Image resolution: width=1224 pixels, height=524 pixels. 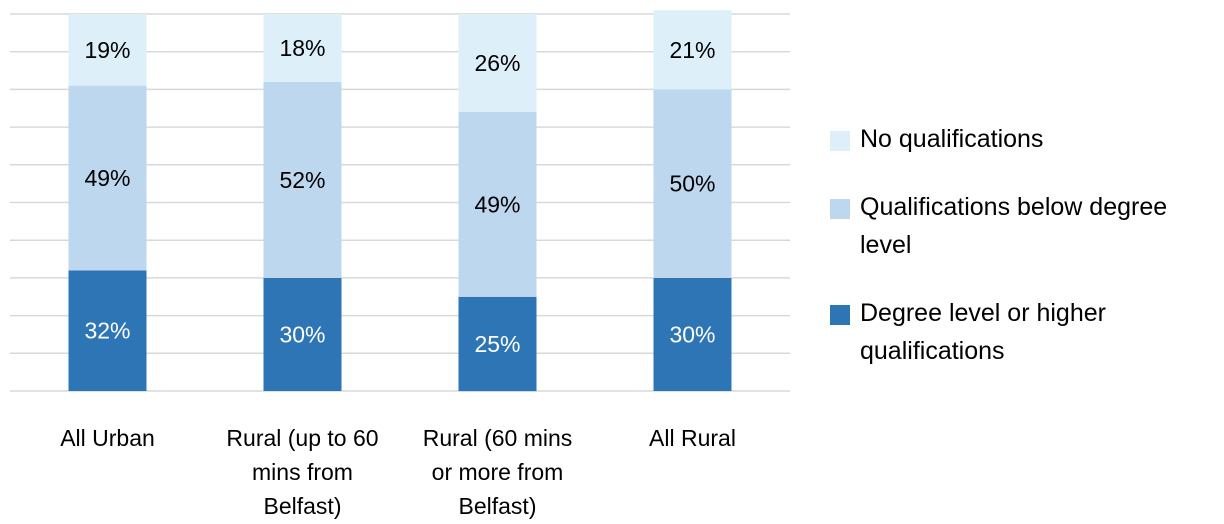 What do you see at coordinates (952, 139) in the screenshot?
I see `legend-label: No qualifications` at bounding box center [952, 139].